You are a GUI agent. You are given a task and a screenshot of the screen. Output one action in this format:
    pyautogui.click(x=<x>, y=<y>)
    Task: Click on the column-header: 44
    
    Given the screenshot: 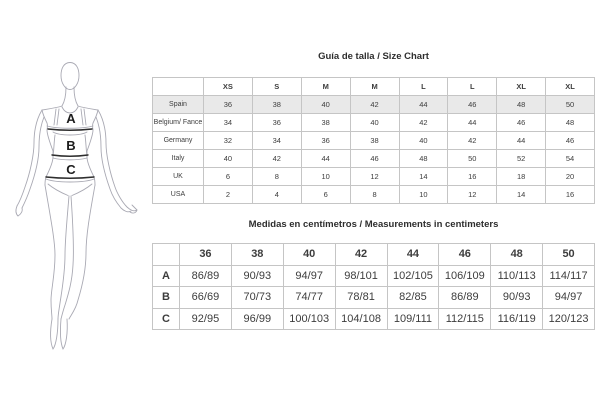 What is the action you would take?
    pyautogui.click(x=413, y=254)
    